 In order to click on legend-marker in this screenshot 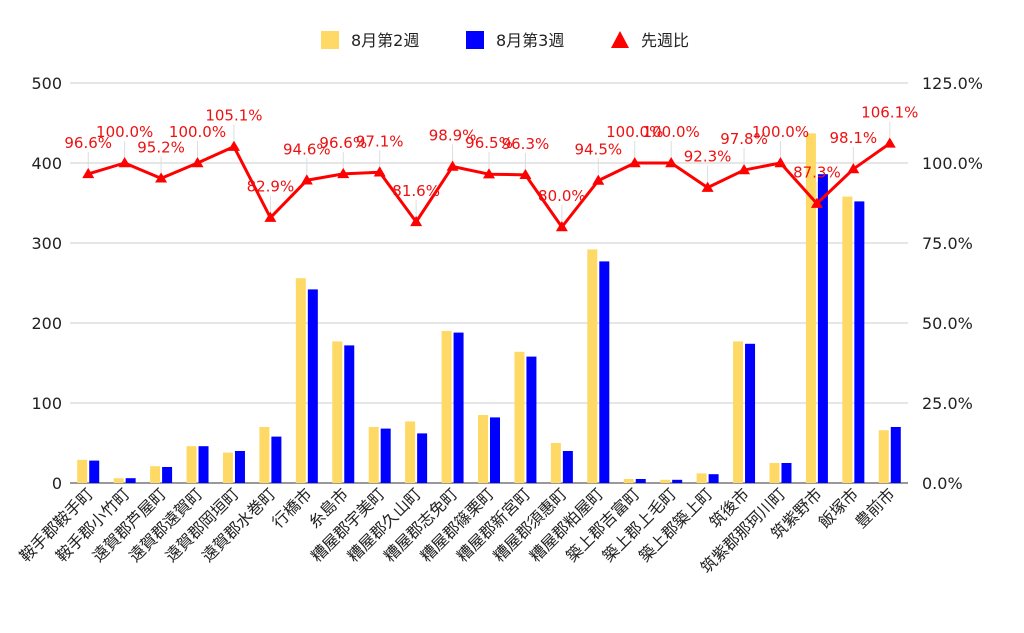, I will do `click(620, 39)`.